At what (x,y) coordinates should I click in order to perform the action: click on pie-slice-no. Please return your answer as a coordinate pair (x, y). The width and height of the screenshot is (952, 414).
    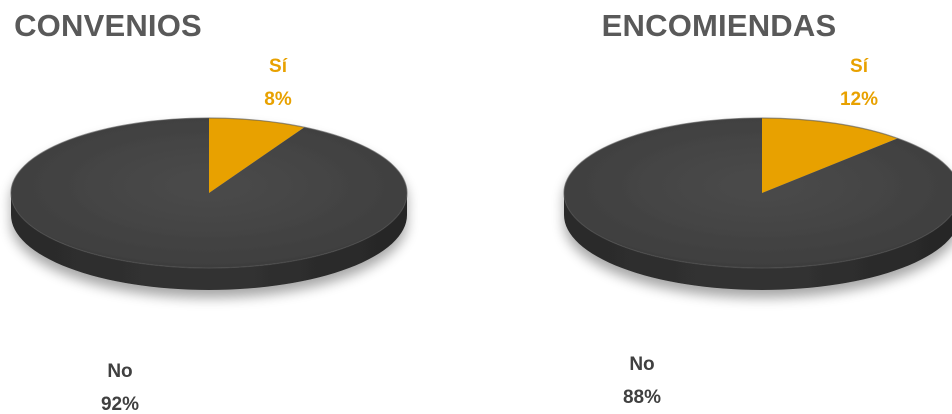
    Looking at the image, I should click on (758, 193).